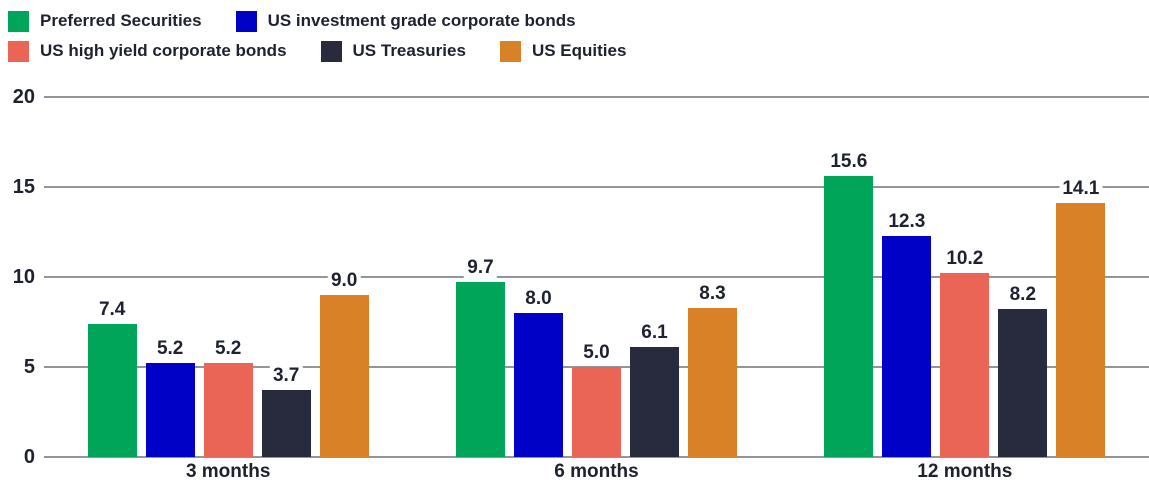 The image size is (1149, 490). What do you see at coordinates (163, 50) in the screenshot?
I see `legend-label-us-high-yield-corporate-bonds: US high yield corporate bonds` at bounding box center [163, 50].